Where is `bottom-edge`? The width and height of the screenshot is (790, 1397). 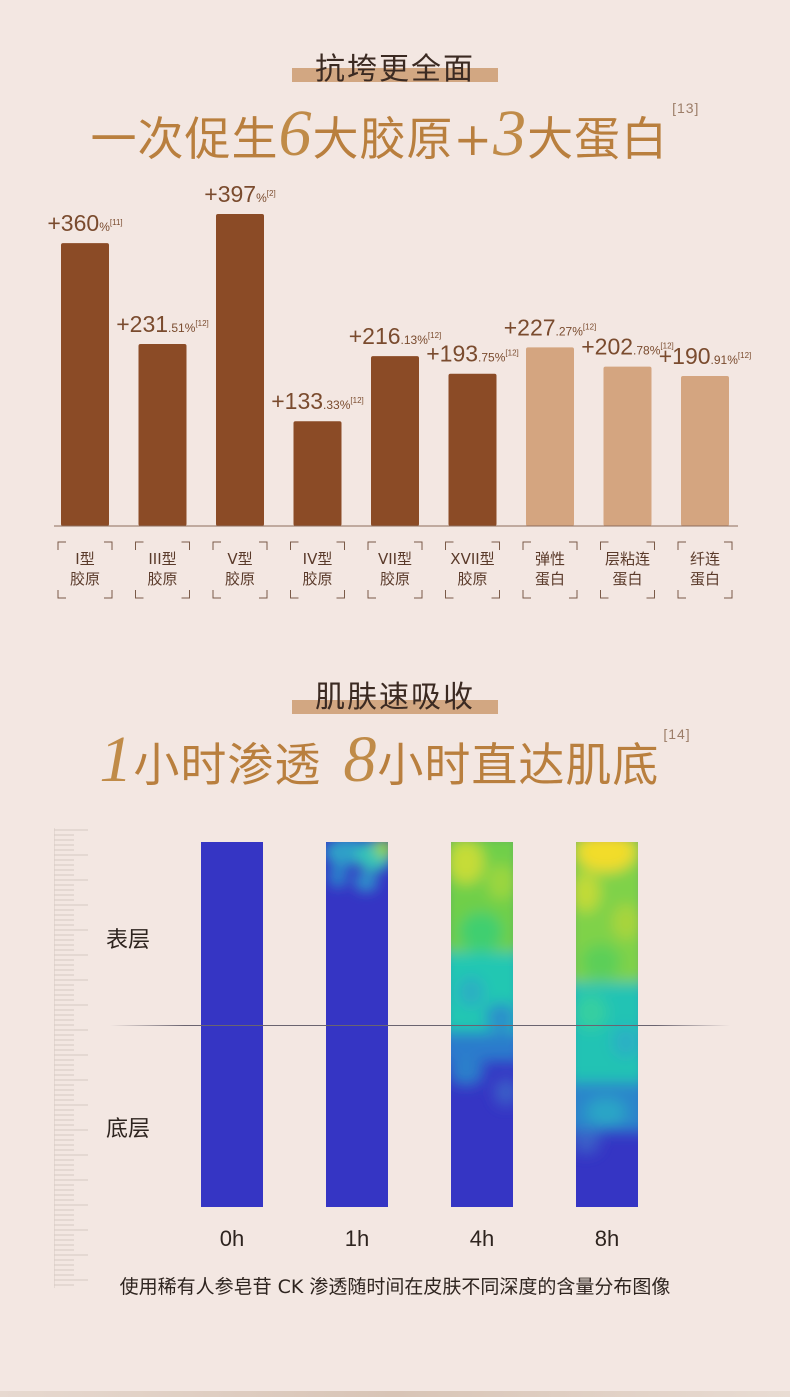
bottom-edge is located at coordinates (395, 1394).